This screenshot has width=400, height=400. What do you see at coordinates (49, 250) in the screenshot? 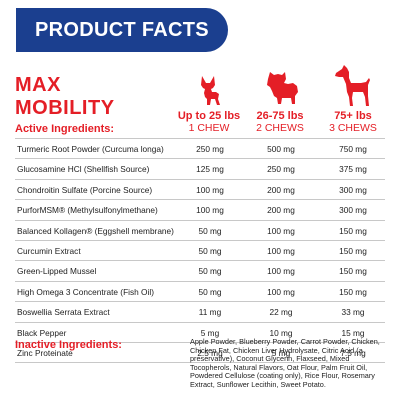
I see `ingredient-name: Curcumin Extract` at bounding box center [49, 250].